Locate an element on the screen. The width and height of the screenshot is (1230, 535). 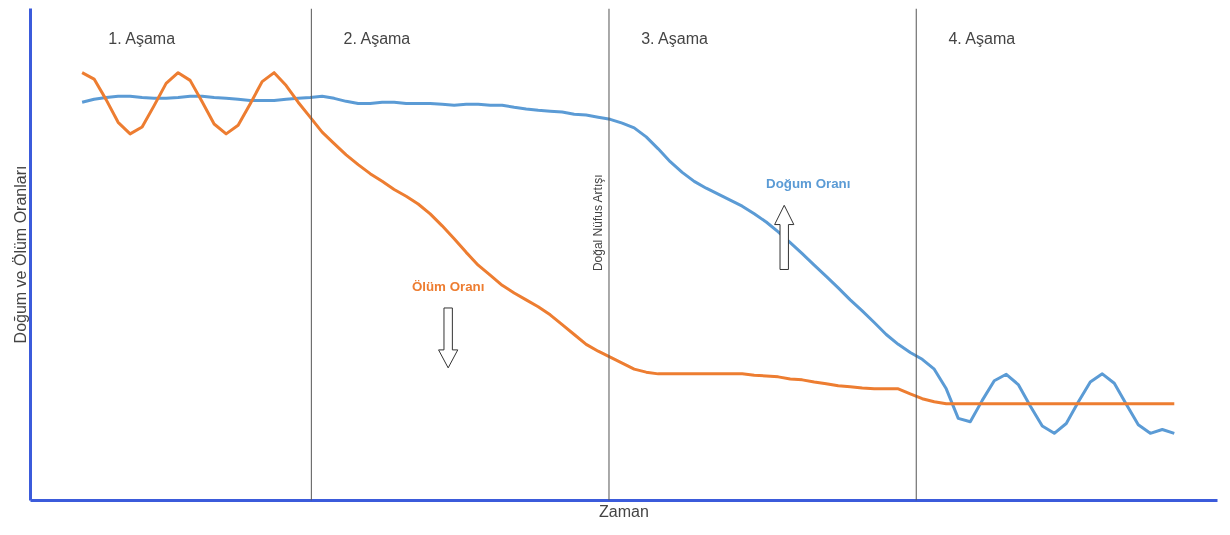
text: 2. Aşama is located at coordinates (377, 38).